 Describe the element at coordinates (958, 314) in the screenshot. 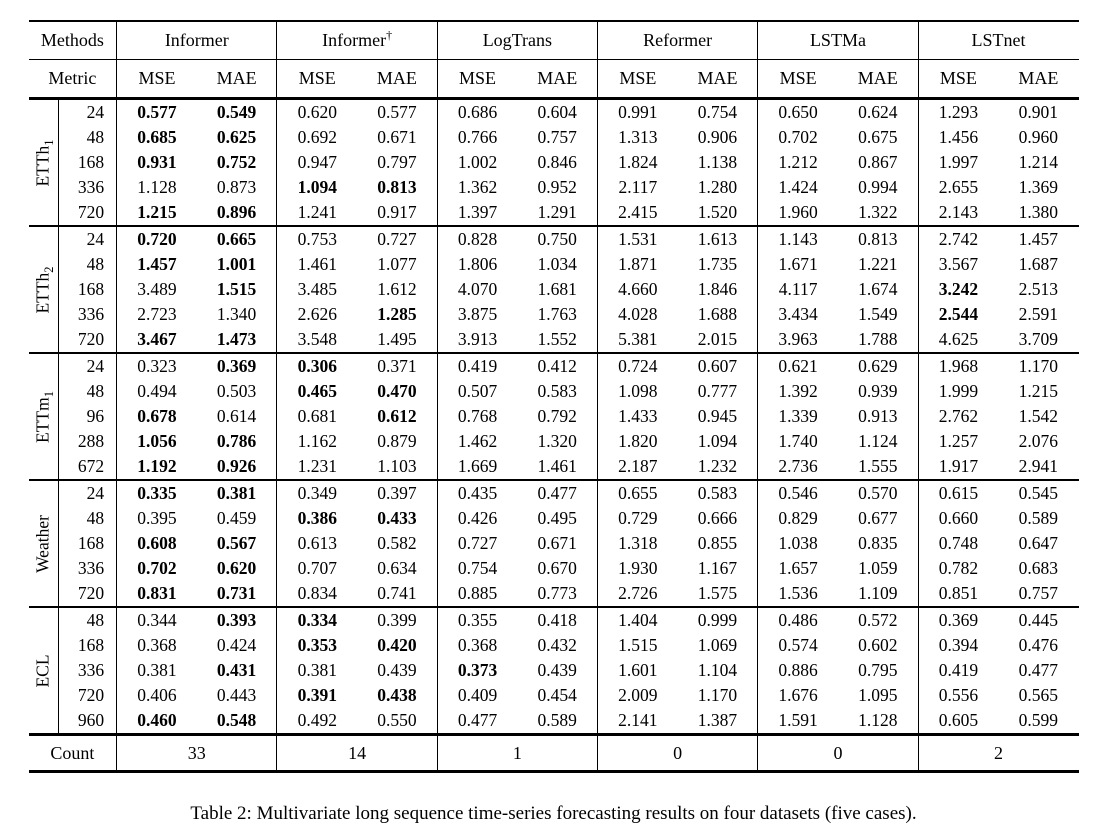

I see `value-cell-lstnet-mse: 2.544` at that location.